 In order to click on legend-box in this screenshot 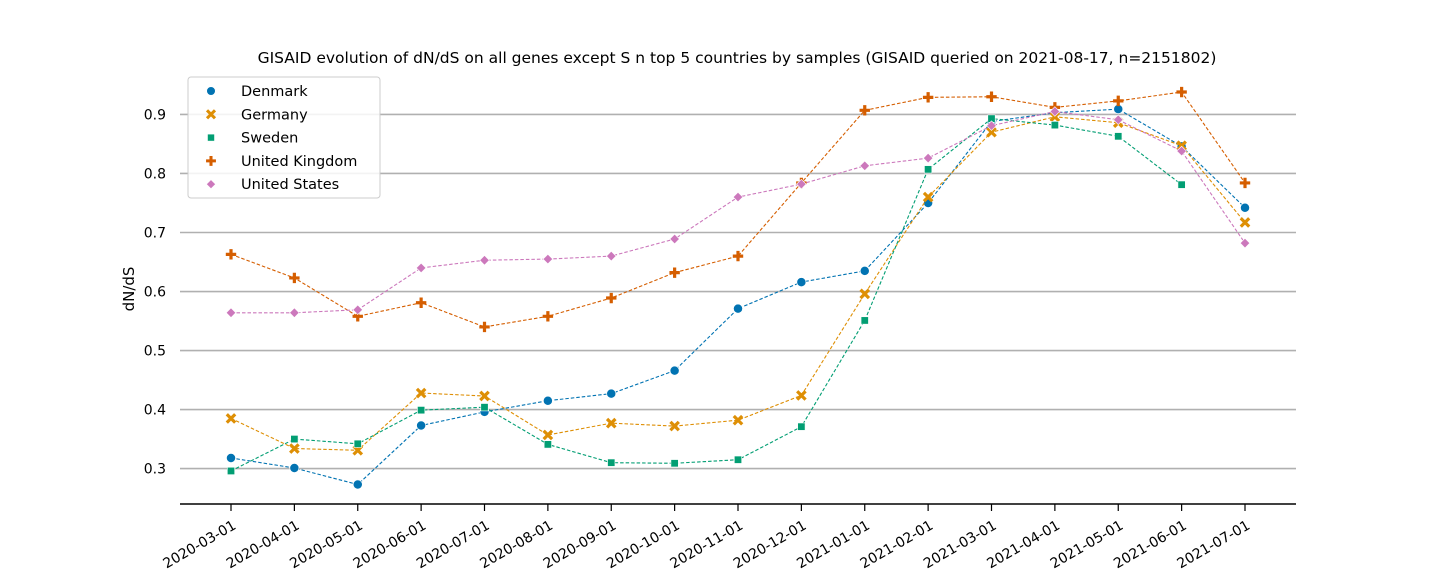, I will do `click(284, 137)`.